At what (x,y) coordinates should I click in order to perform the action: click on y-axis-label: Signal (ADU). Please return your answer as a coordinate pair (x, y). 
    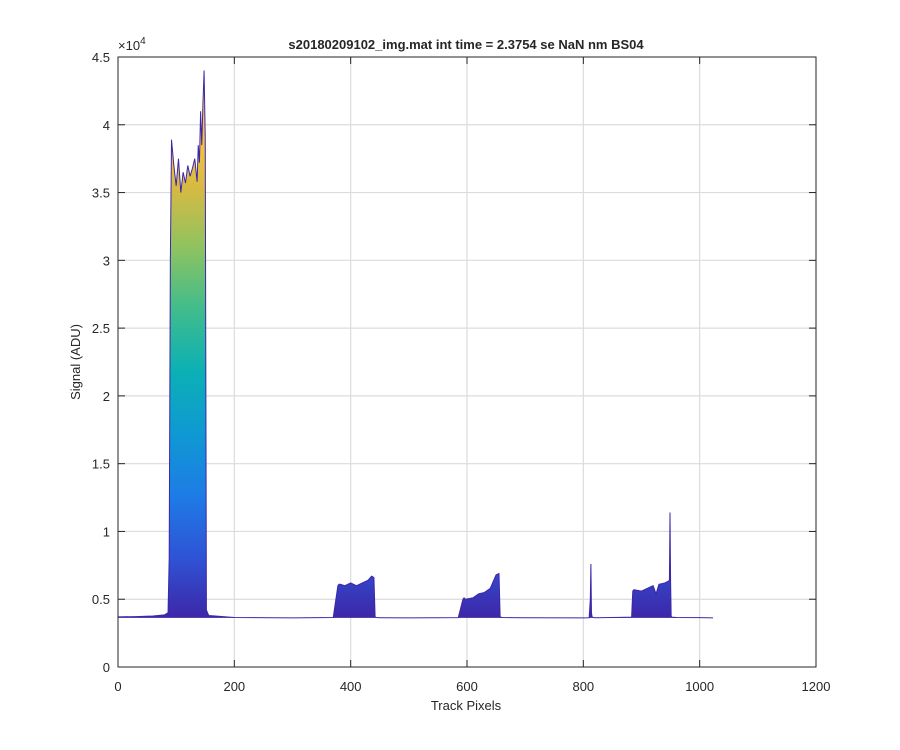
    Looking at the image, I should click on (75, 362).